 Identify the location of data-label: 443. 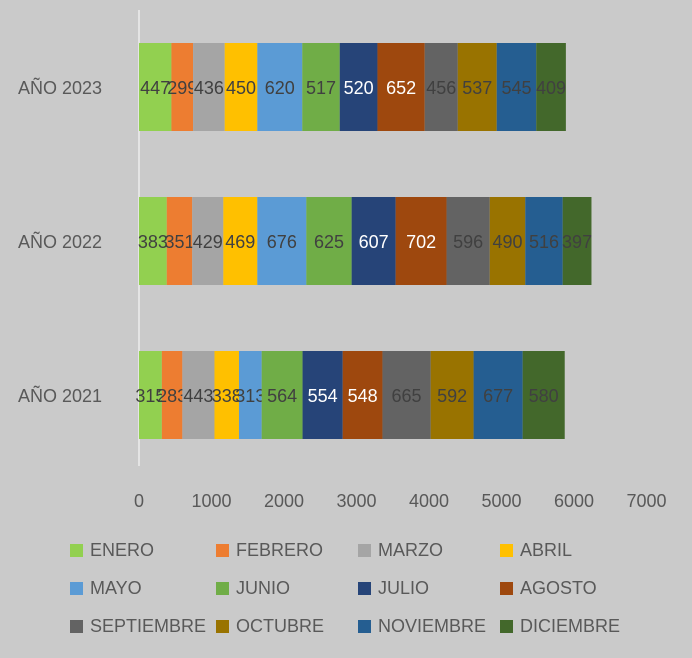
(198, 396).